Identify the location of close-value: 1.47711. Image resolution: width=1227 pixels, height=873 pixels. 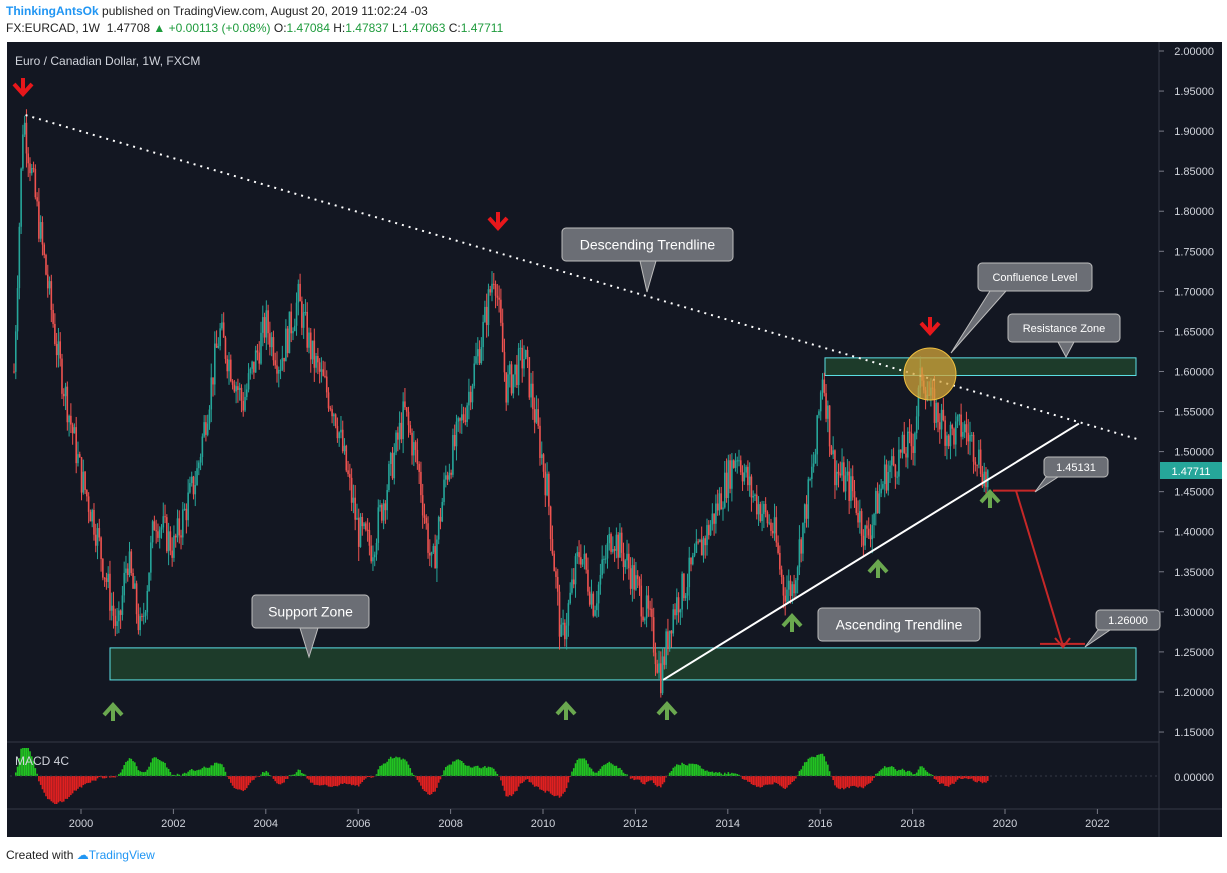
(482, 28).